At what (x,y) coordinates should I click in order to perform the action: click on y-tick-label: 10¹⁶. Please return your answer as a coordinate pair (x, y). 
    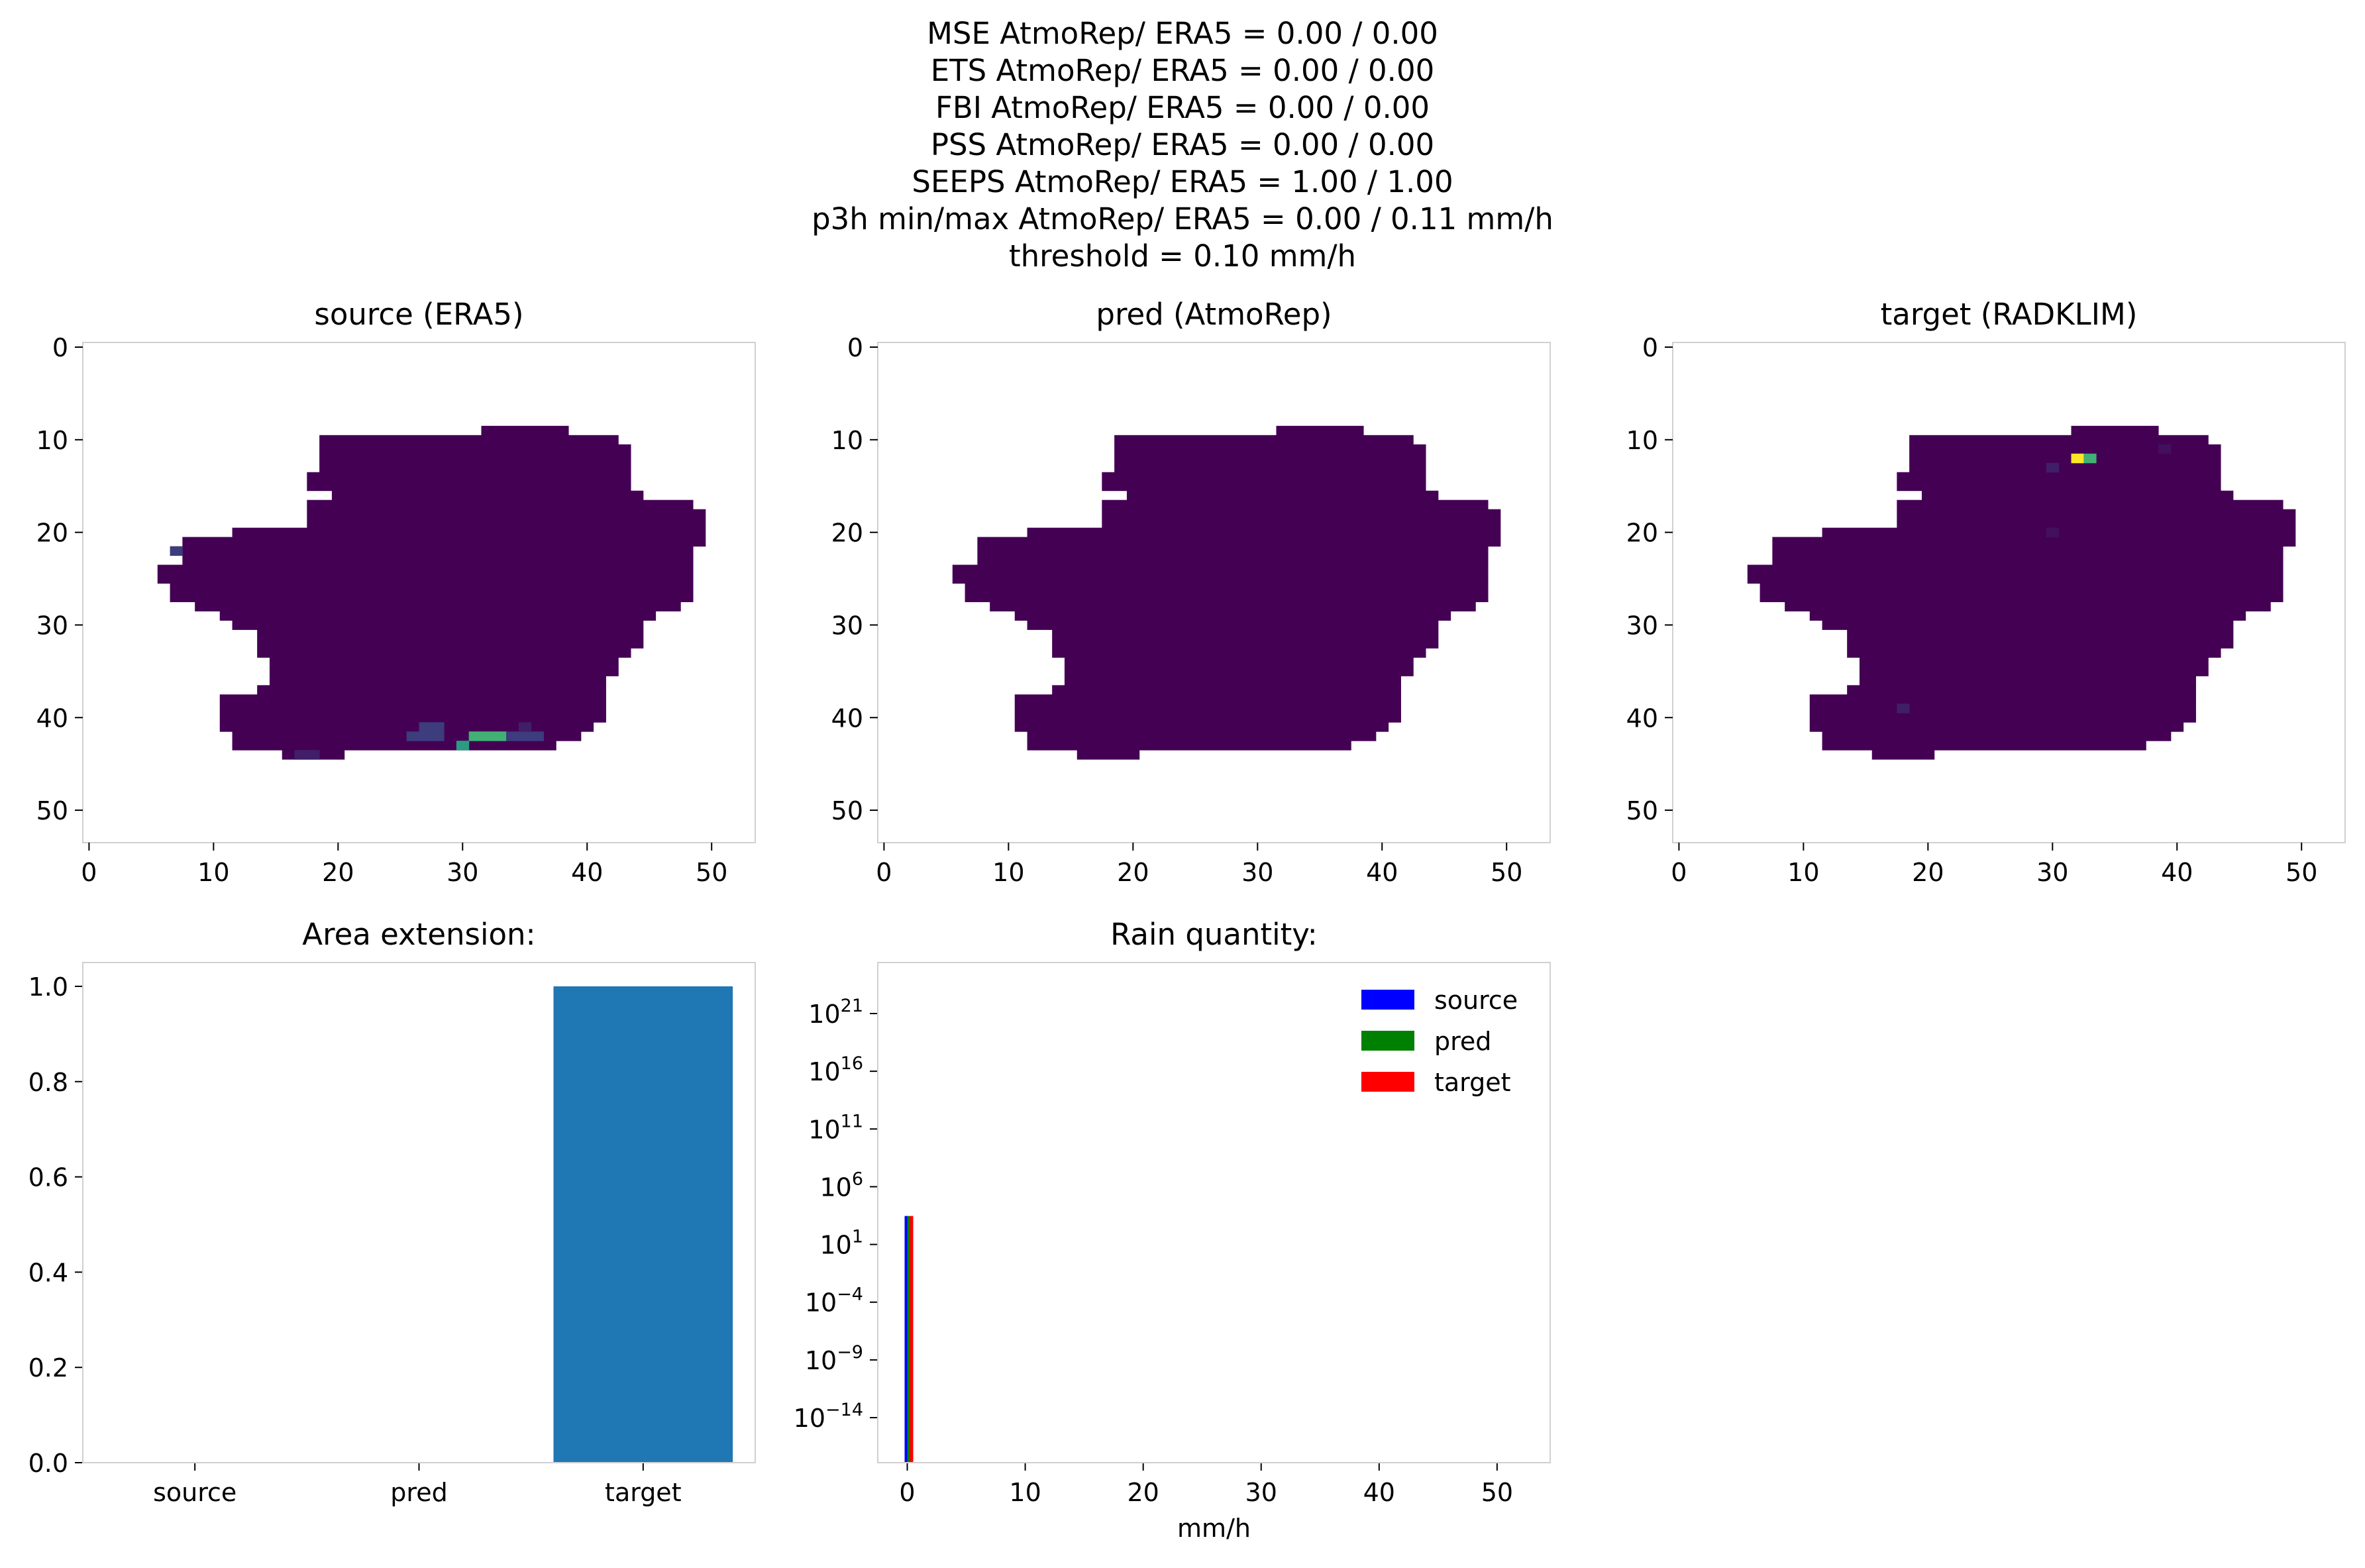
    Looking at the image, I should click on (835, 1069).